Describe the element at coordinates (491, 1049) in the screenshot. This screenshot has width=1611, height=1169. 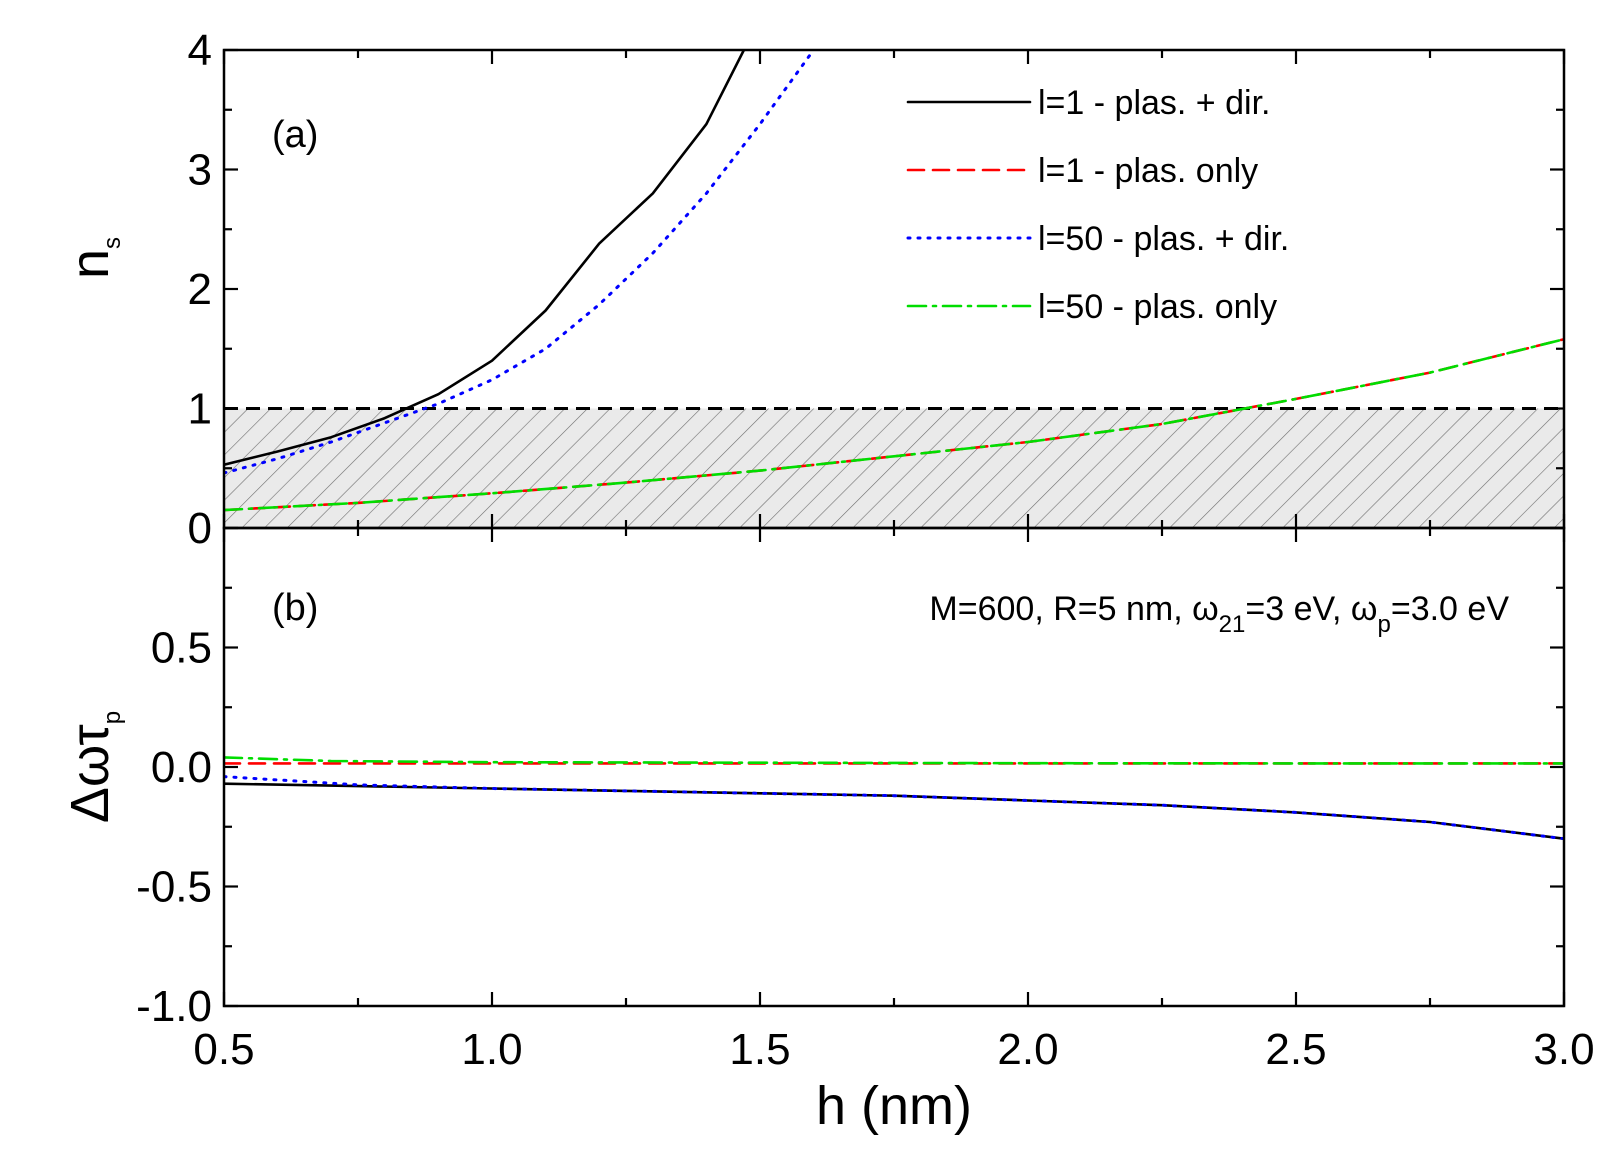
I see `x-tick-label: 1.0` at that location.